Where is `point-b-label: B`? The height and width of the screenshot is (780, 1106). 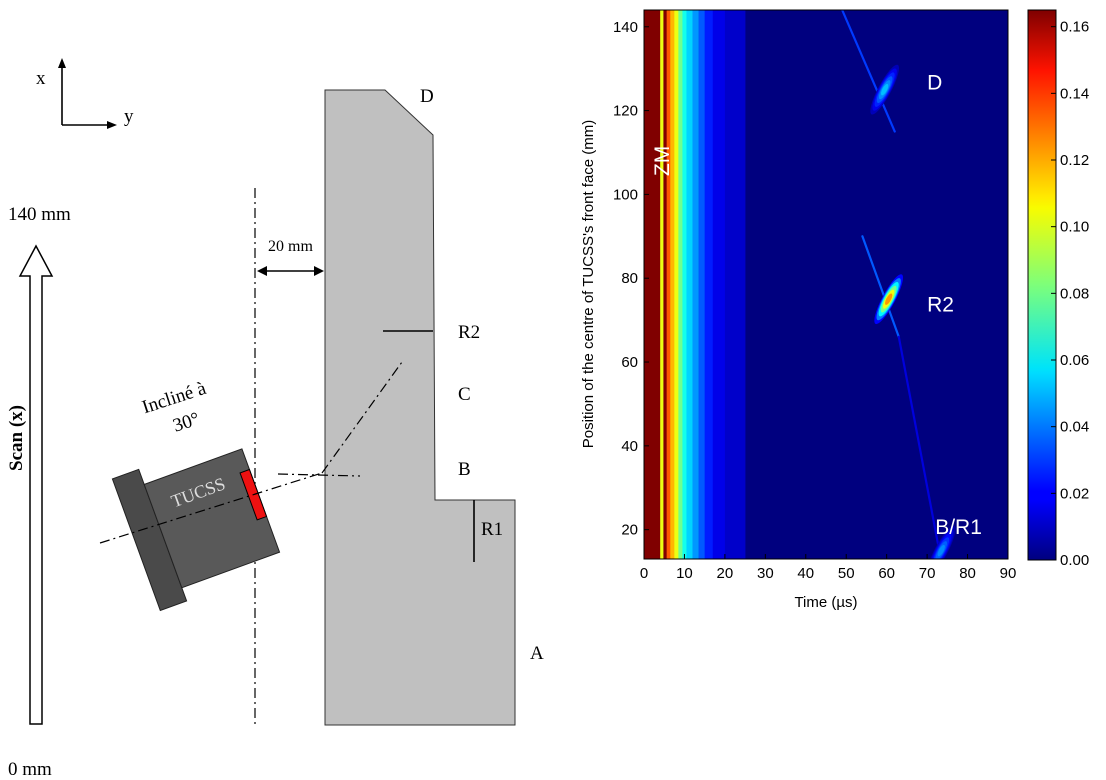
point-b-label: B is located at coordinates (464, 469).